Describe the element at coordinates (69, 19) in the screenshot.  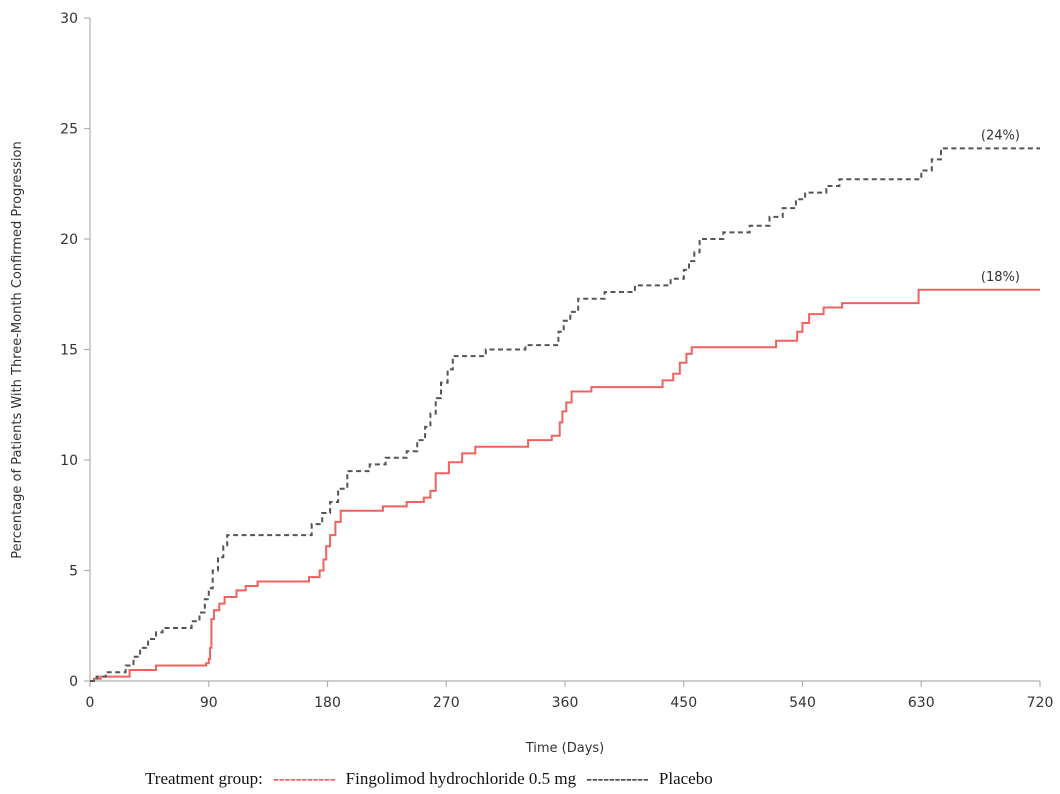
I see `y-tick-label: 30` at that location.